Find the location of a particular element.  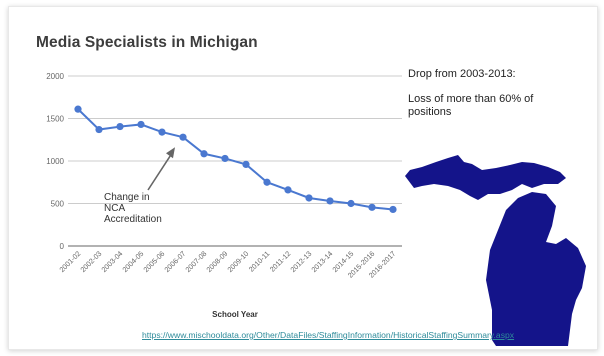

annotation-text: Accreditation is located at coordinates (133, 219).